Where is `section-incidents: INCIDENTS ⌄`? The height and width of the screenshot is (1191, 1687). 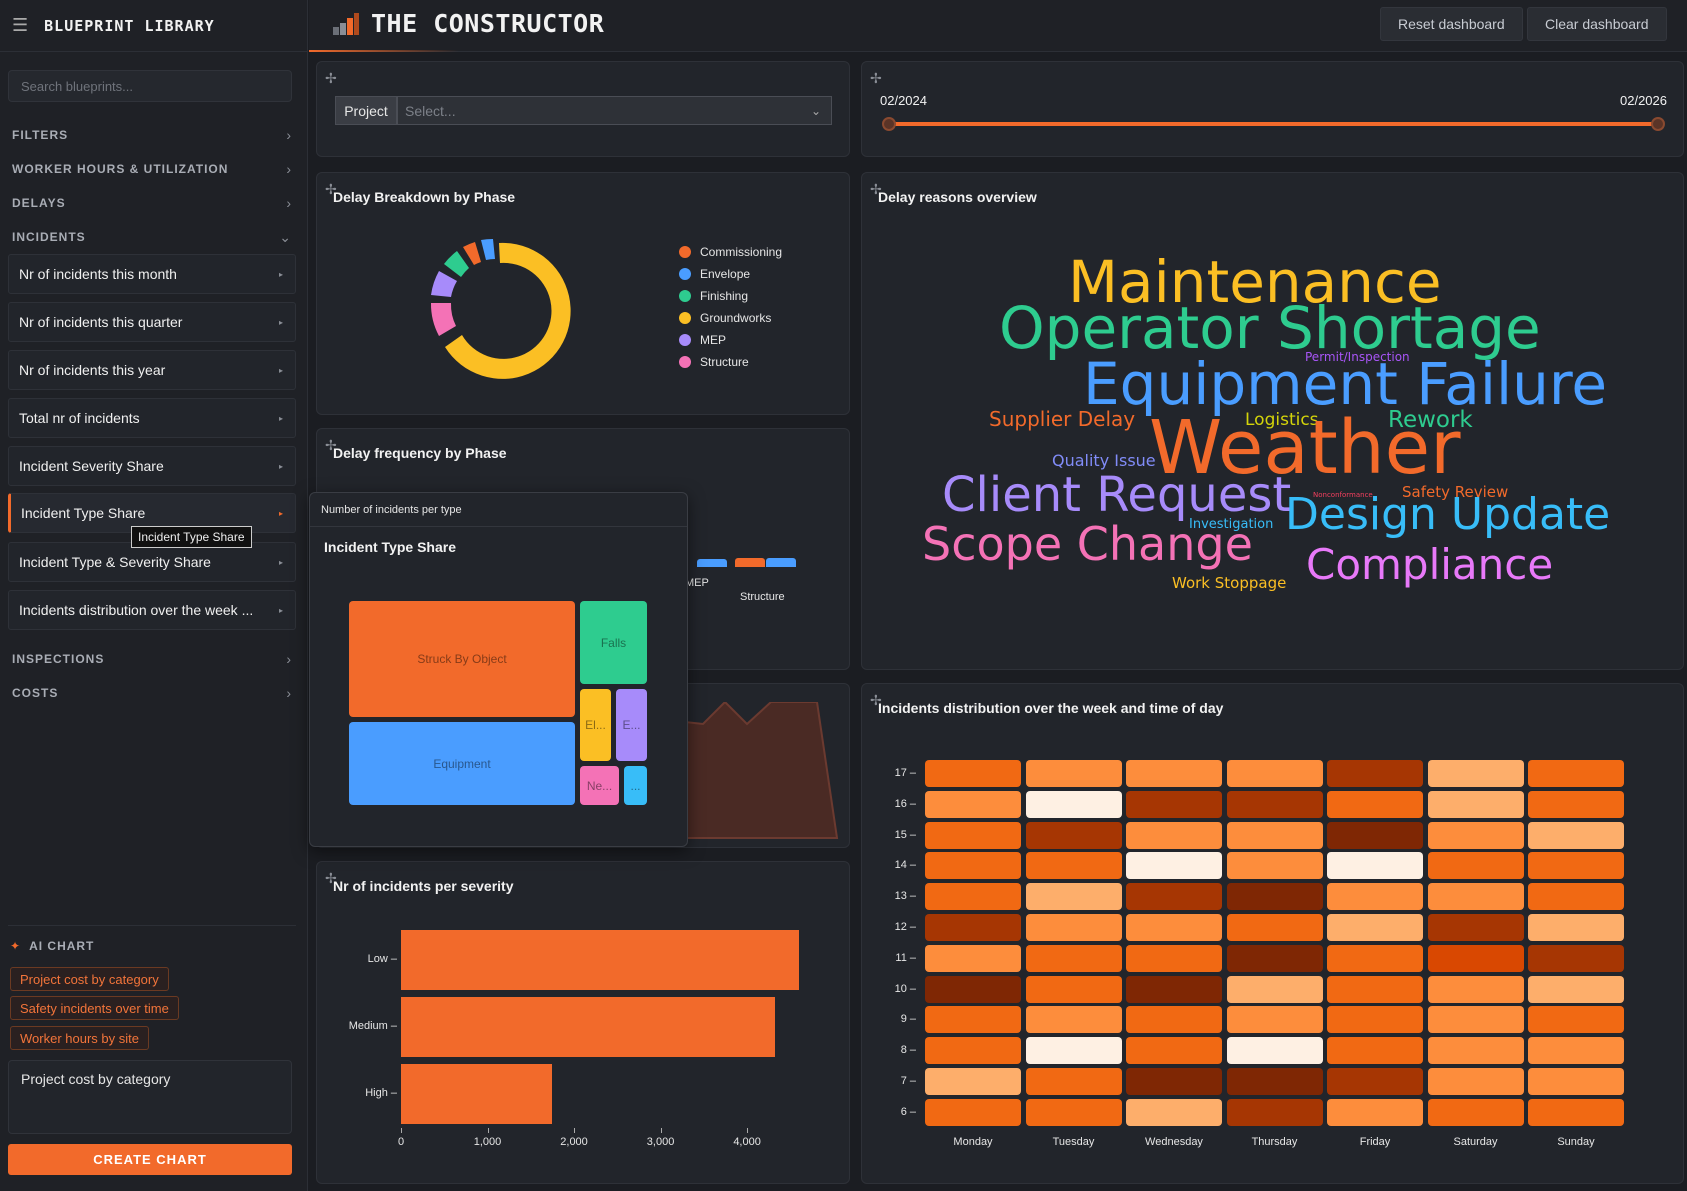 section-incidents: INCIDENTS ⌄ is located at coordinates (152, 237).